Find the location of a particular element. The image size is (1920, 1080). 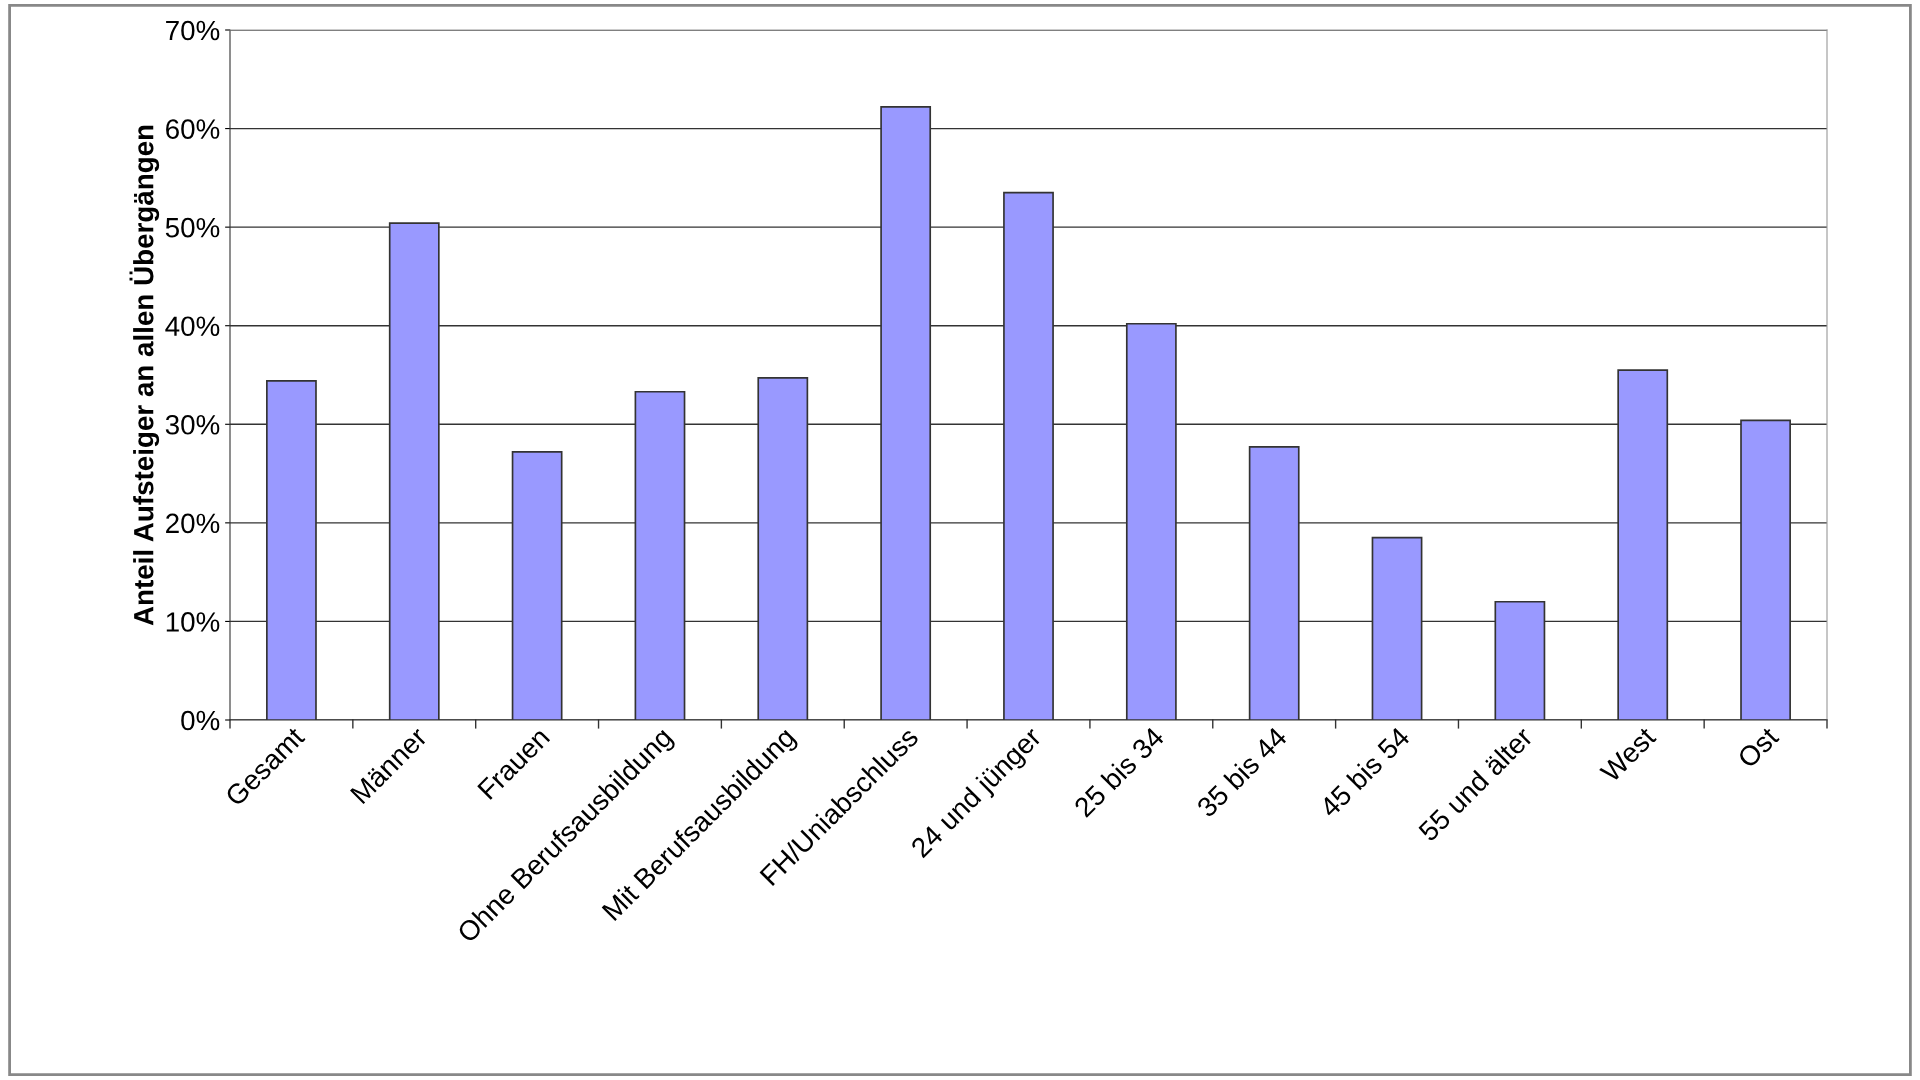

y-tick-label: 60% is located at coordinates (193, 129).